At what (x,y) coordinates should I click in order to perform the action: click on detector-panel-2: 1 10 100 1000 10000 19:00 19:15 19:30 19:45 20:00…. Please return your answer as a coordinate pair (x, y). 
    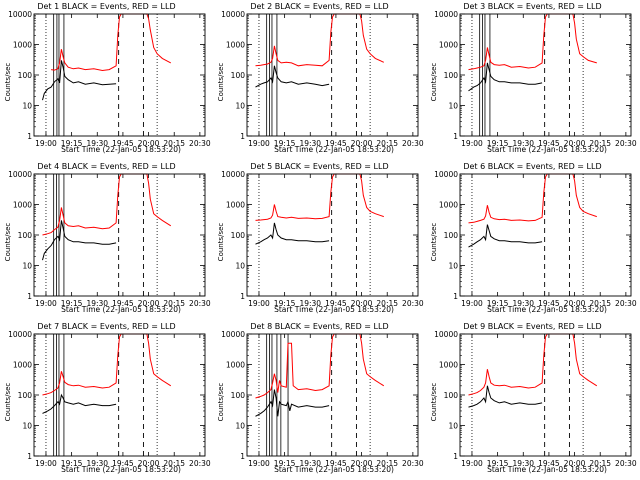
    Looking at the image, I should click on (319, 80).